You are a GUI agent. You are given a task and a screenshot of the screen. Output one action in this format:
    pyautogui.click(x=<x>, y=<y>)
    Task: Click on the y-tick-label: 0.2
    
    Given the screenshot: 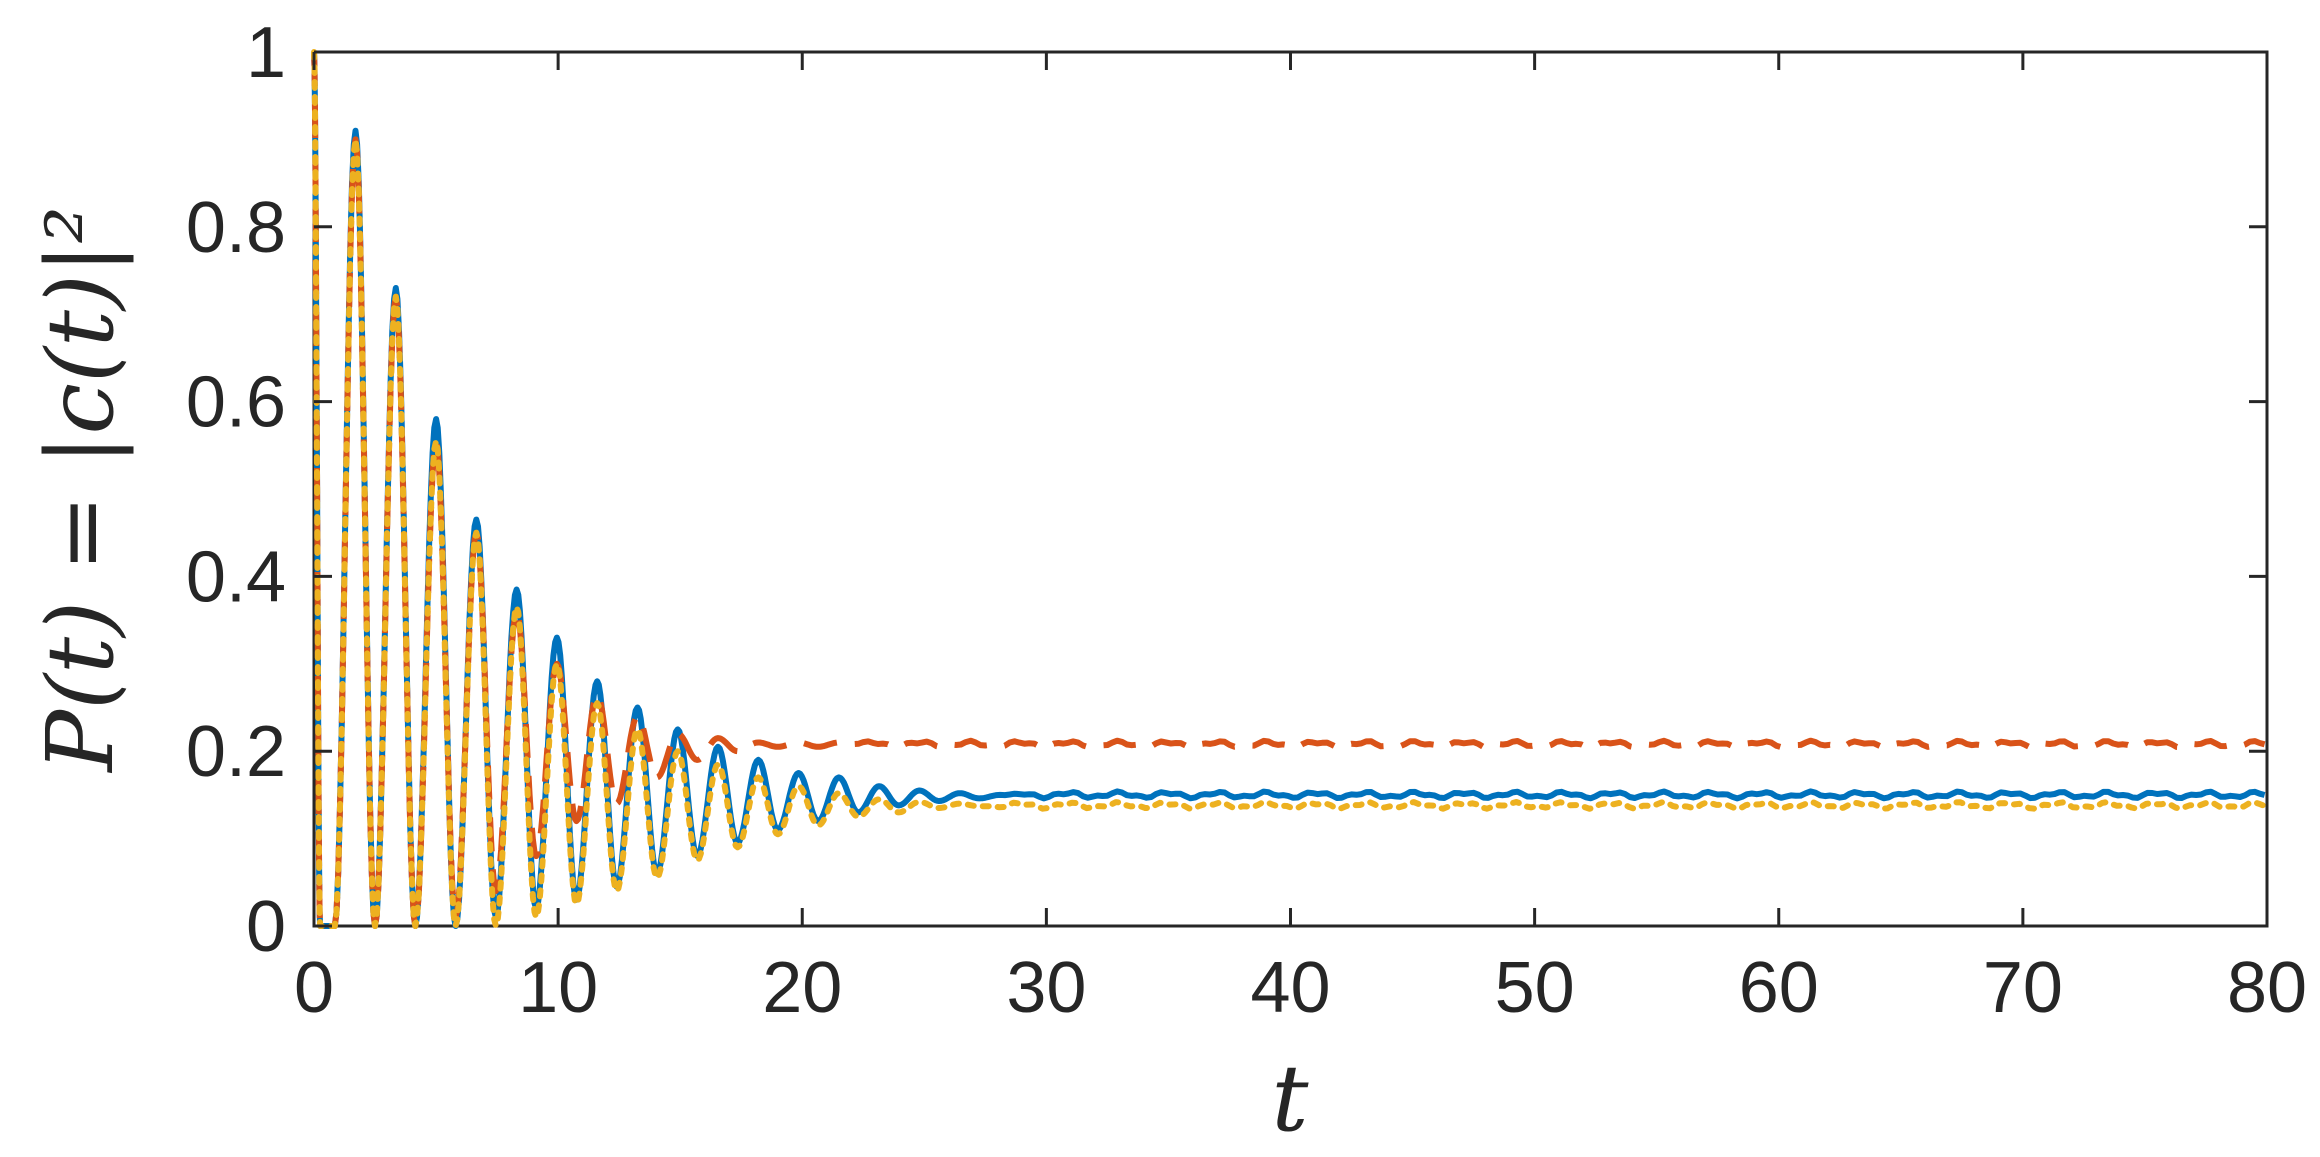 What is the action you would take?
    pyautogui.click(x=236, y=752)
    